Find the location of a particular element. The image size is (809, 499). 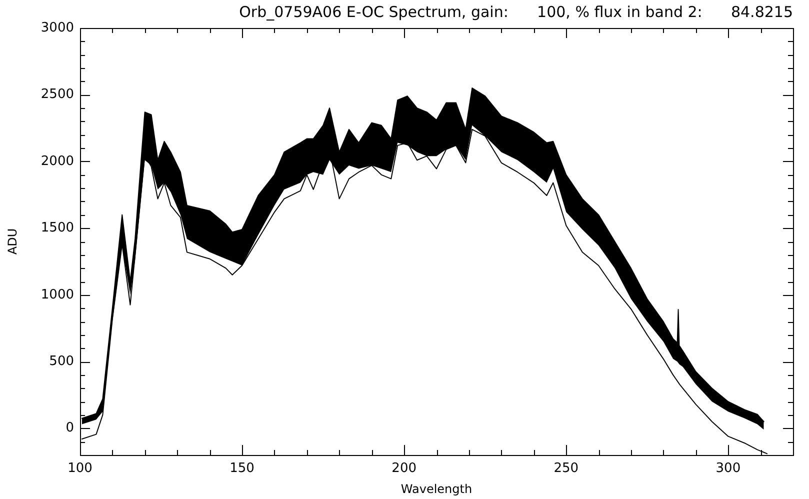

x-tick-label: 150 is located at coordinates (242, 468).